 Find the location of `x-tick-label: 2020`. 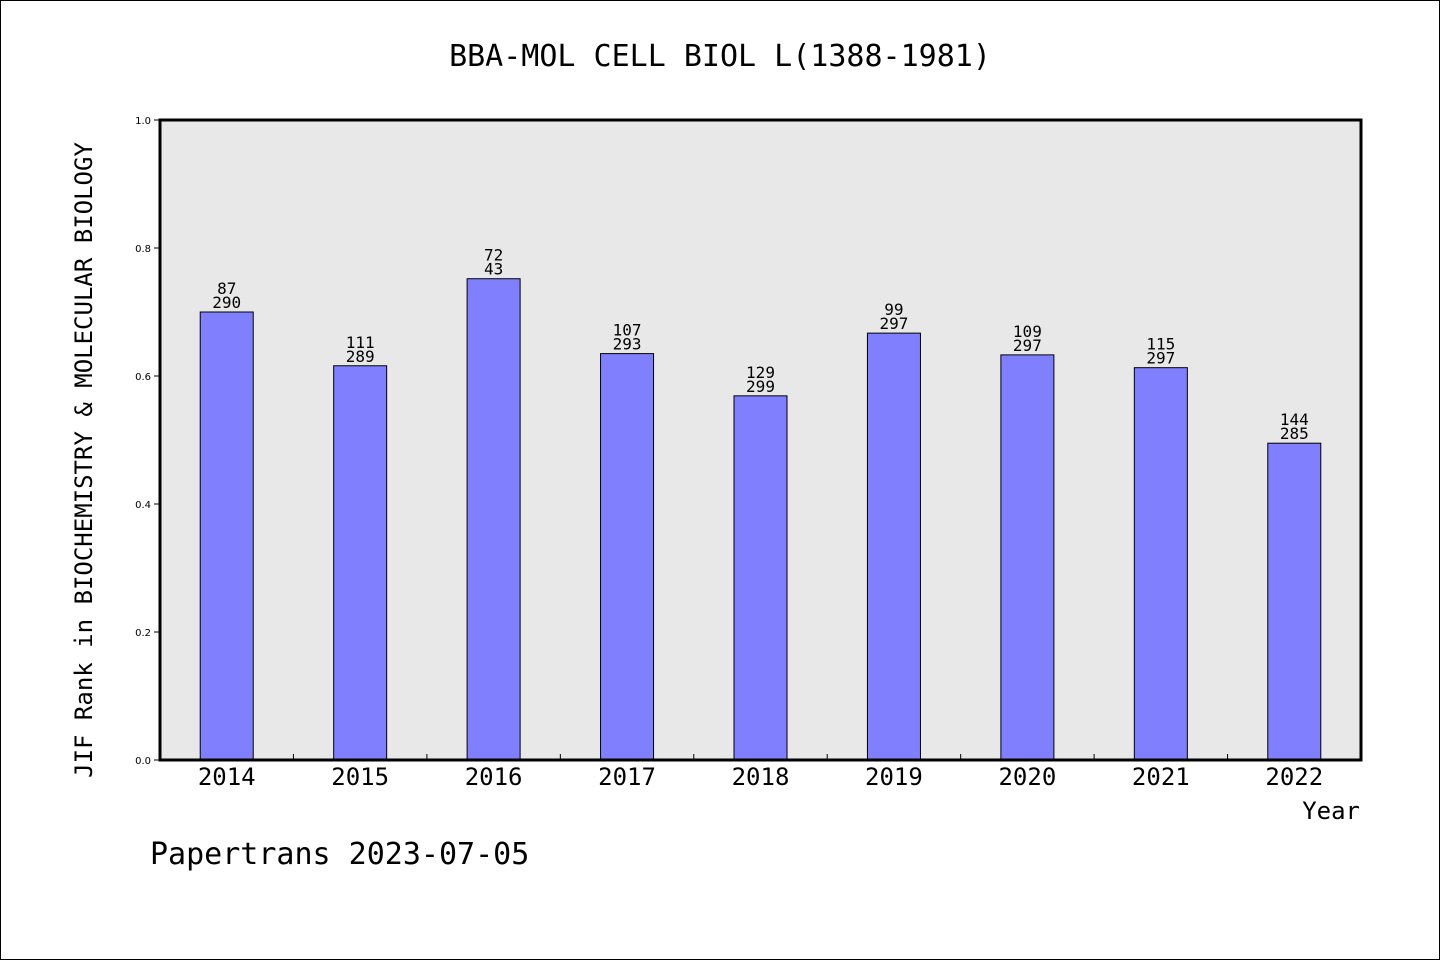

x-tick-label: 2020 is located at coordinates (1027, 777).